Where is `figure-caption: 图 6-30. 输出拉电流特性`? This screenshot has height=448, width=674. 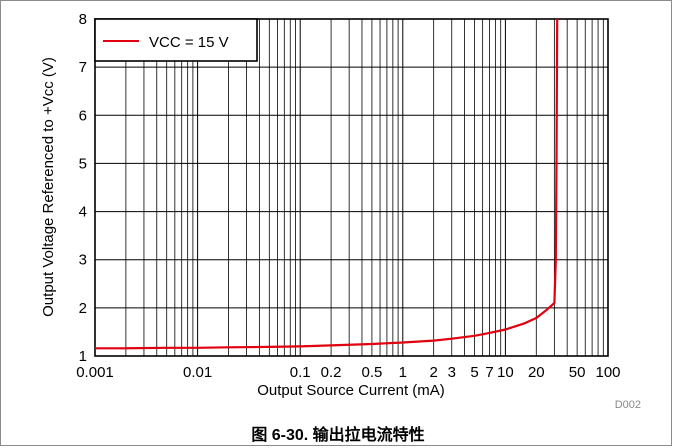 figure-caption: 图 6-30. 输出拉电流特性 is located at coordinates (338, 435).